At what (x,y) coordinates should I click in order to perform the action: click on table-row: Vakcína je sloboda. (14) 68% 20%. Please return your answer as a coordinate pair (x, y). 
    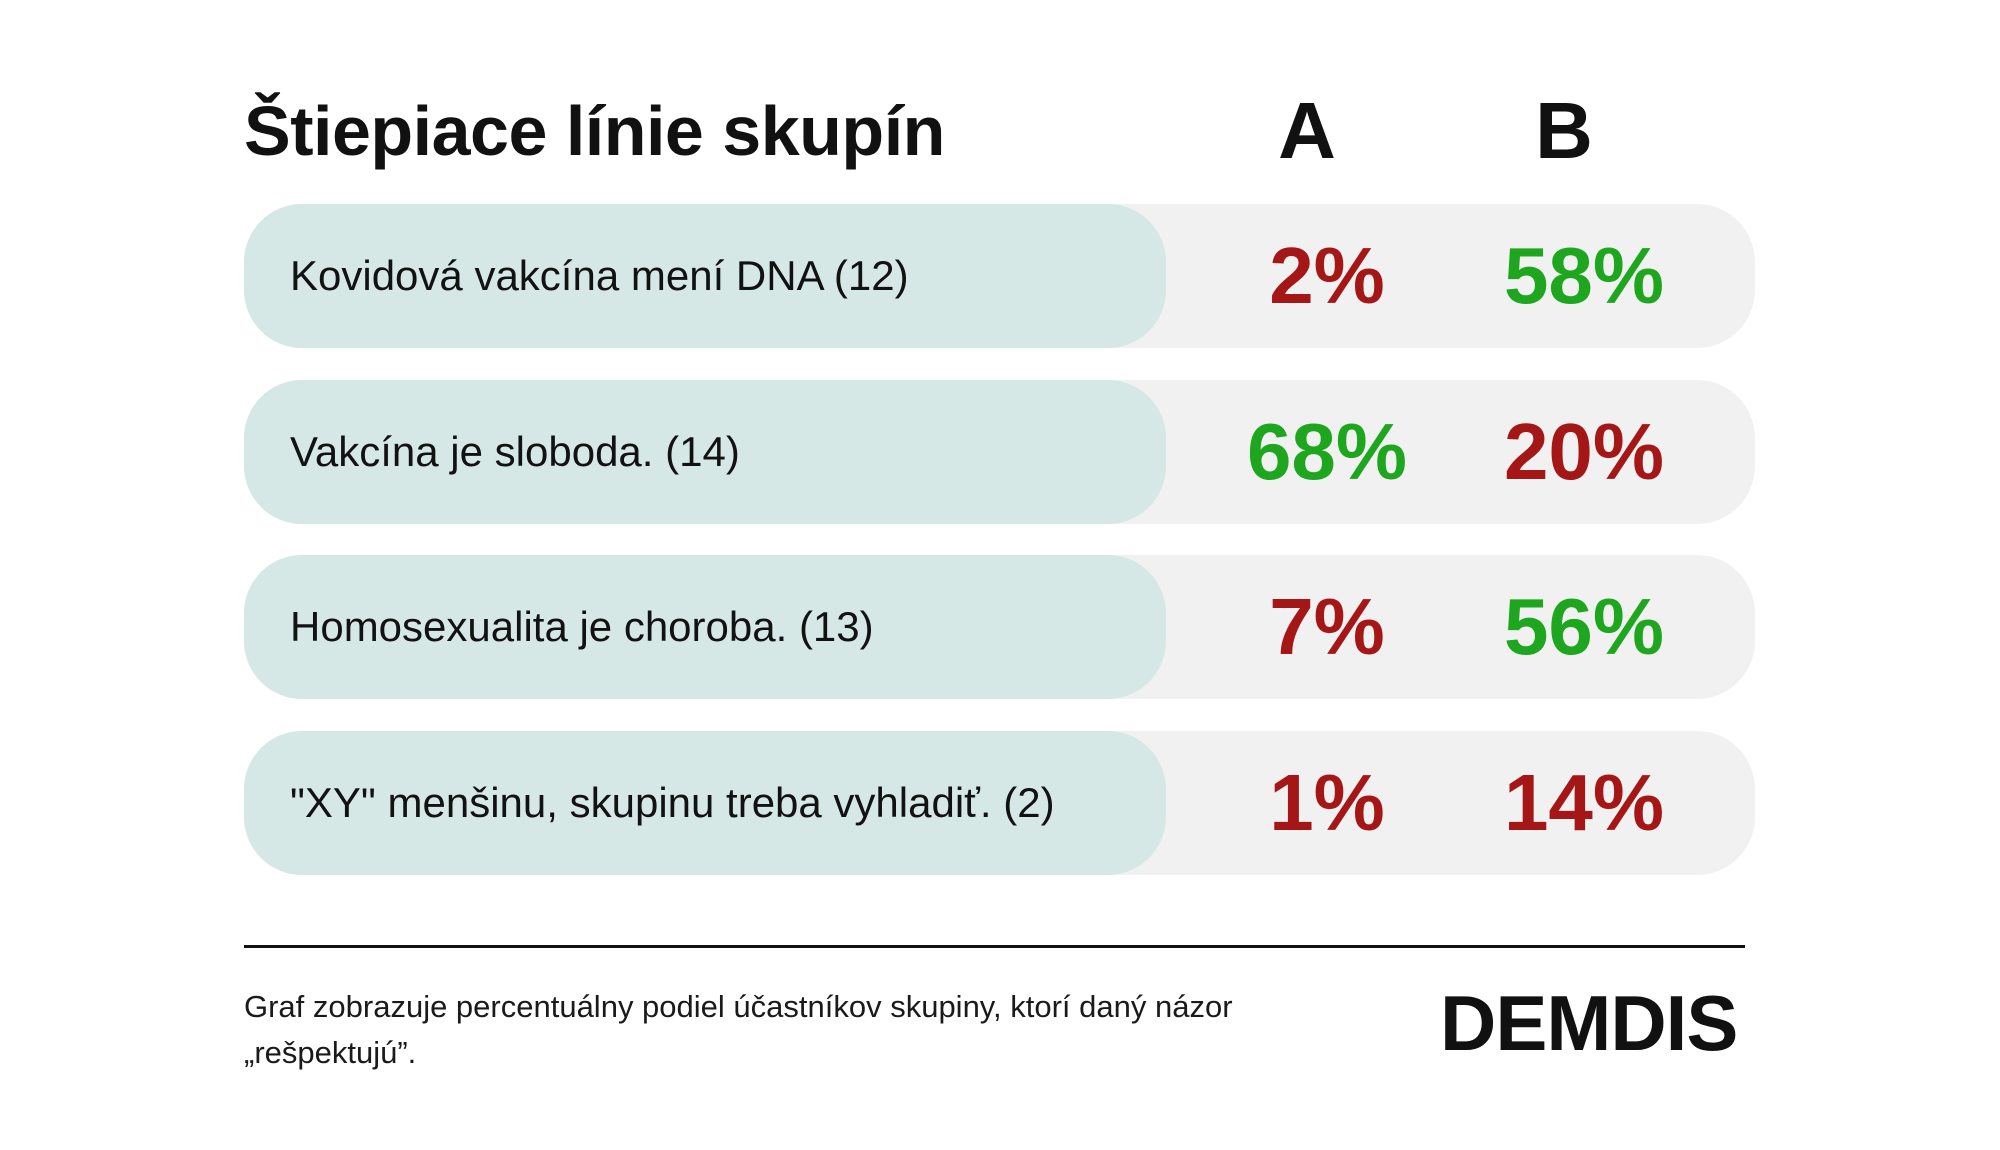
    Looking at the image, I should click on (999, 452).